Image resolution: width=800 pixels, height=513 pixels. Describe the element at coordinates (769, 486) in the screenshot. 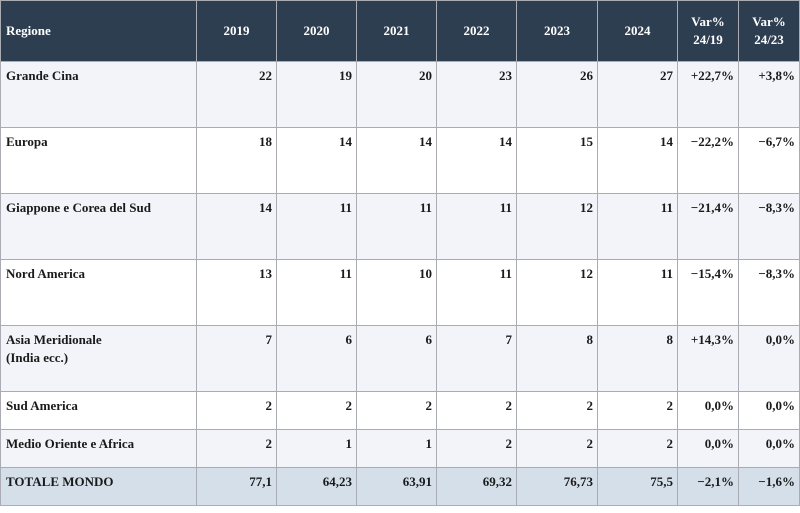

I see `value-cell: −1,6%` at that location.